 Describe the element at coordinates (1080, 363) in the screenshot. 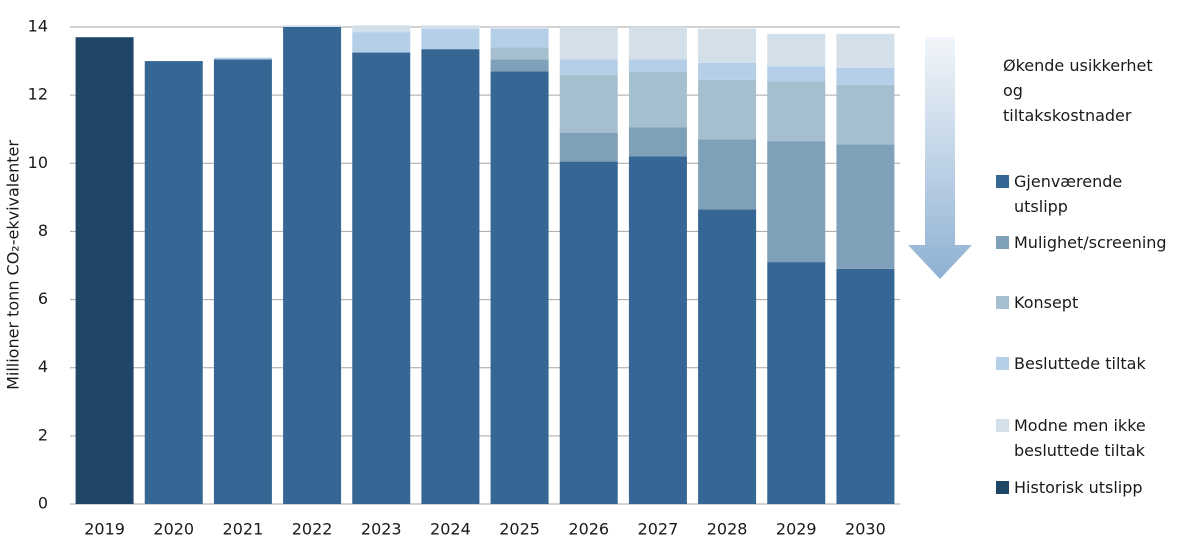

I see `legend-label: Besluttede tiltak` at that location.